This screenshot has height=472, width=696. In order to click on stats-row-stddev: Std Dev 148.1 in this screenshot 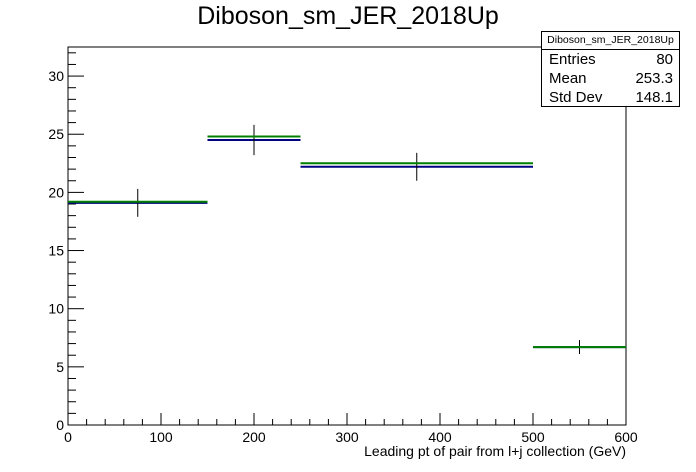, I will do `click(610, 97)`.